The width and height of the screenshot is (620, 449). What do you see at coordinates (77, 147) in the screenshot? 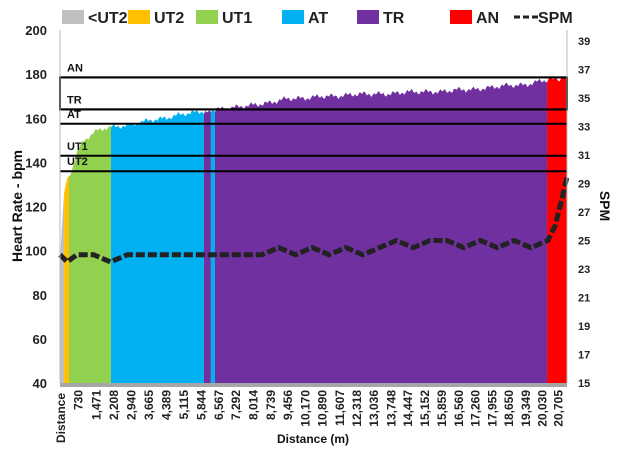
I see `zone-label-ut1: UT1` at bounding box center [77, 147].